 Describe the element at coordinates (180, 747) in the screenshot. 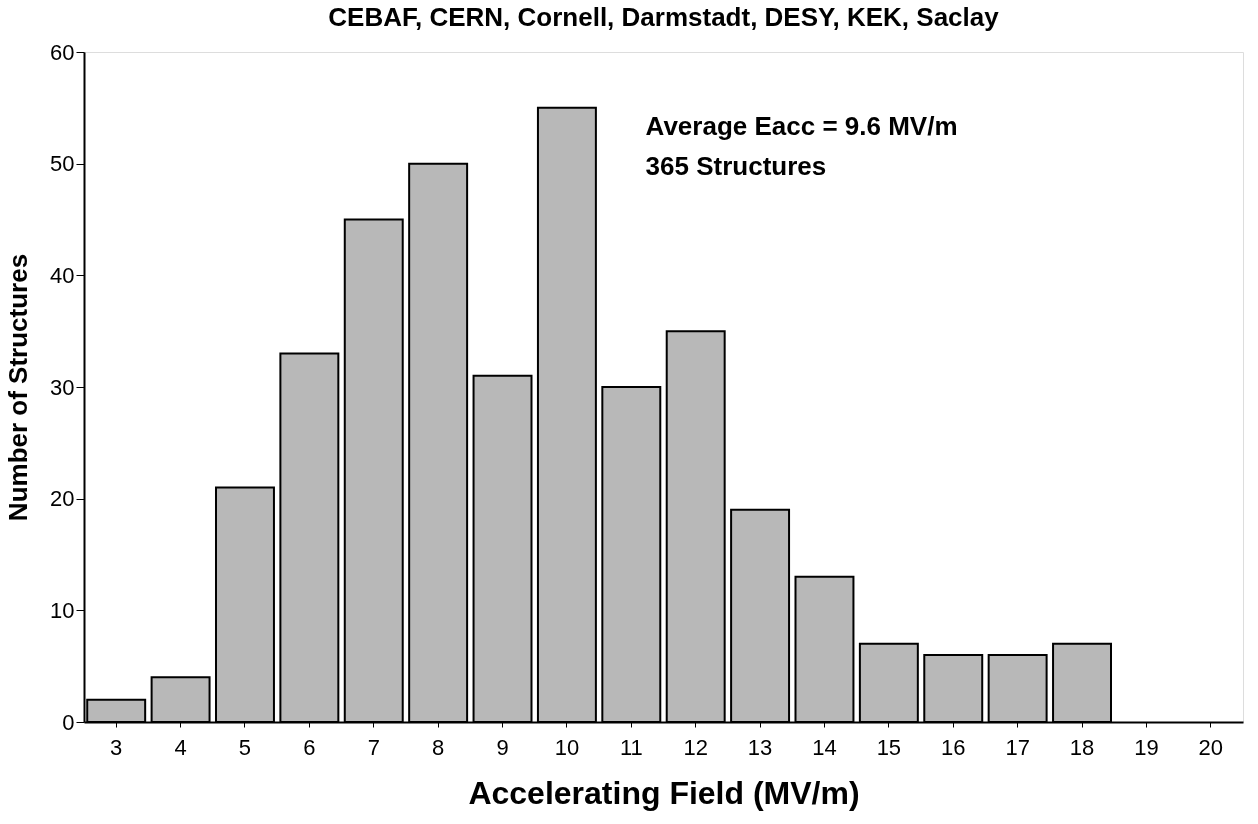

I see `x-tick-label: 4` at that location.